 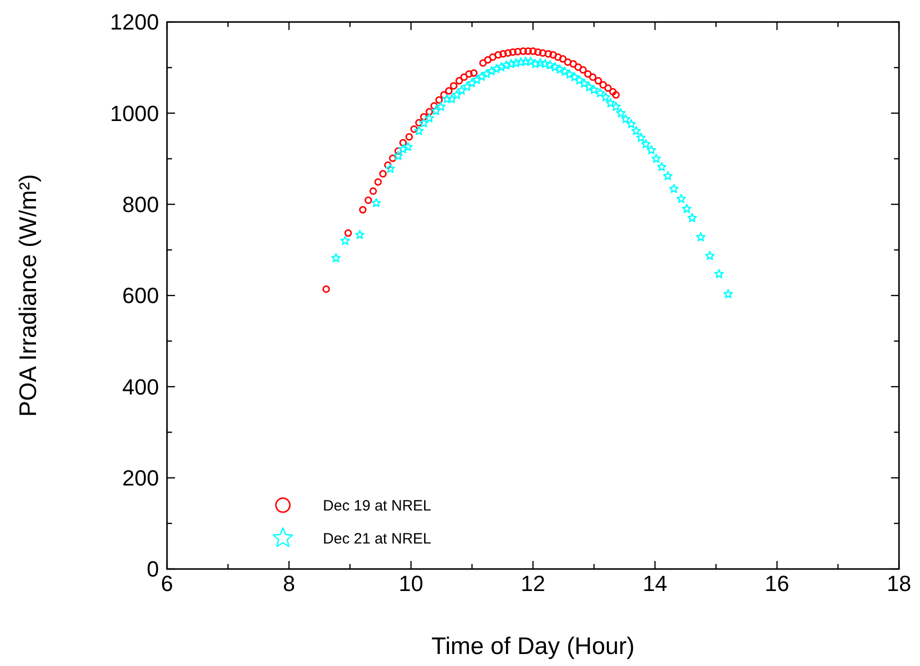 I want to click on x-tick-label: 10, so click(x=411, y=583).